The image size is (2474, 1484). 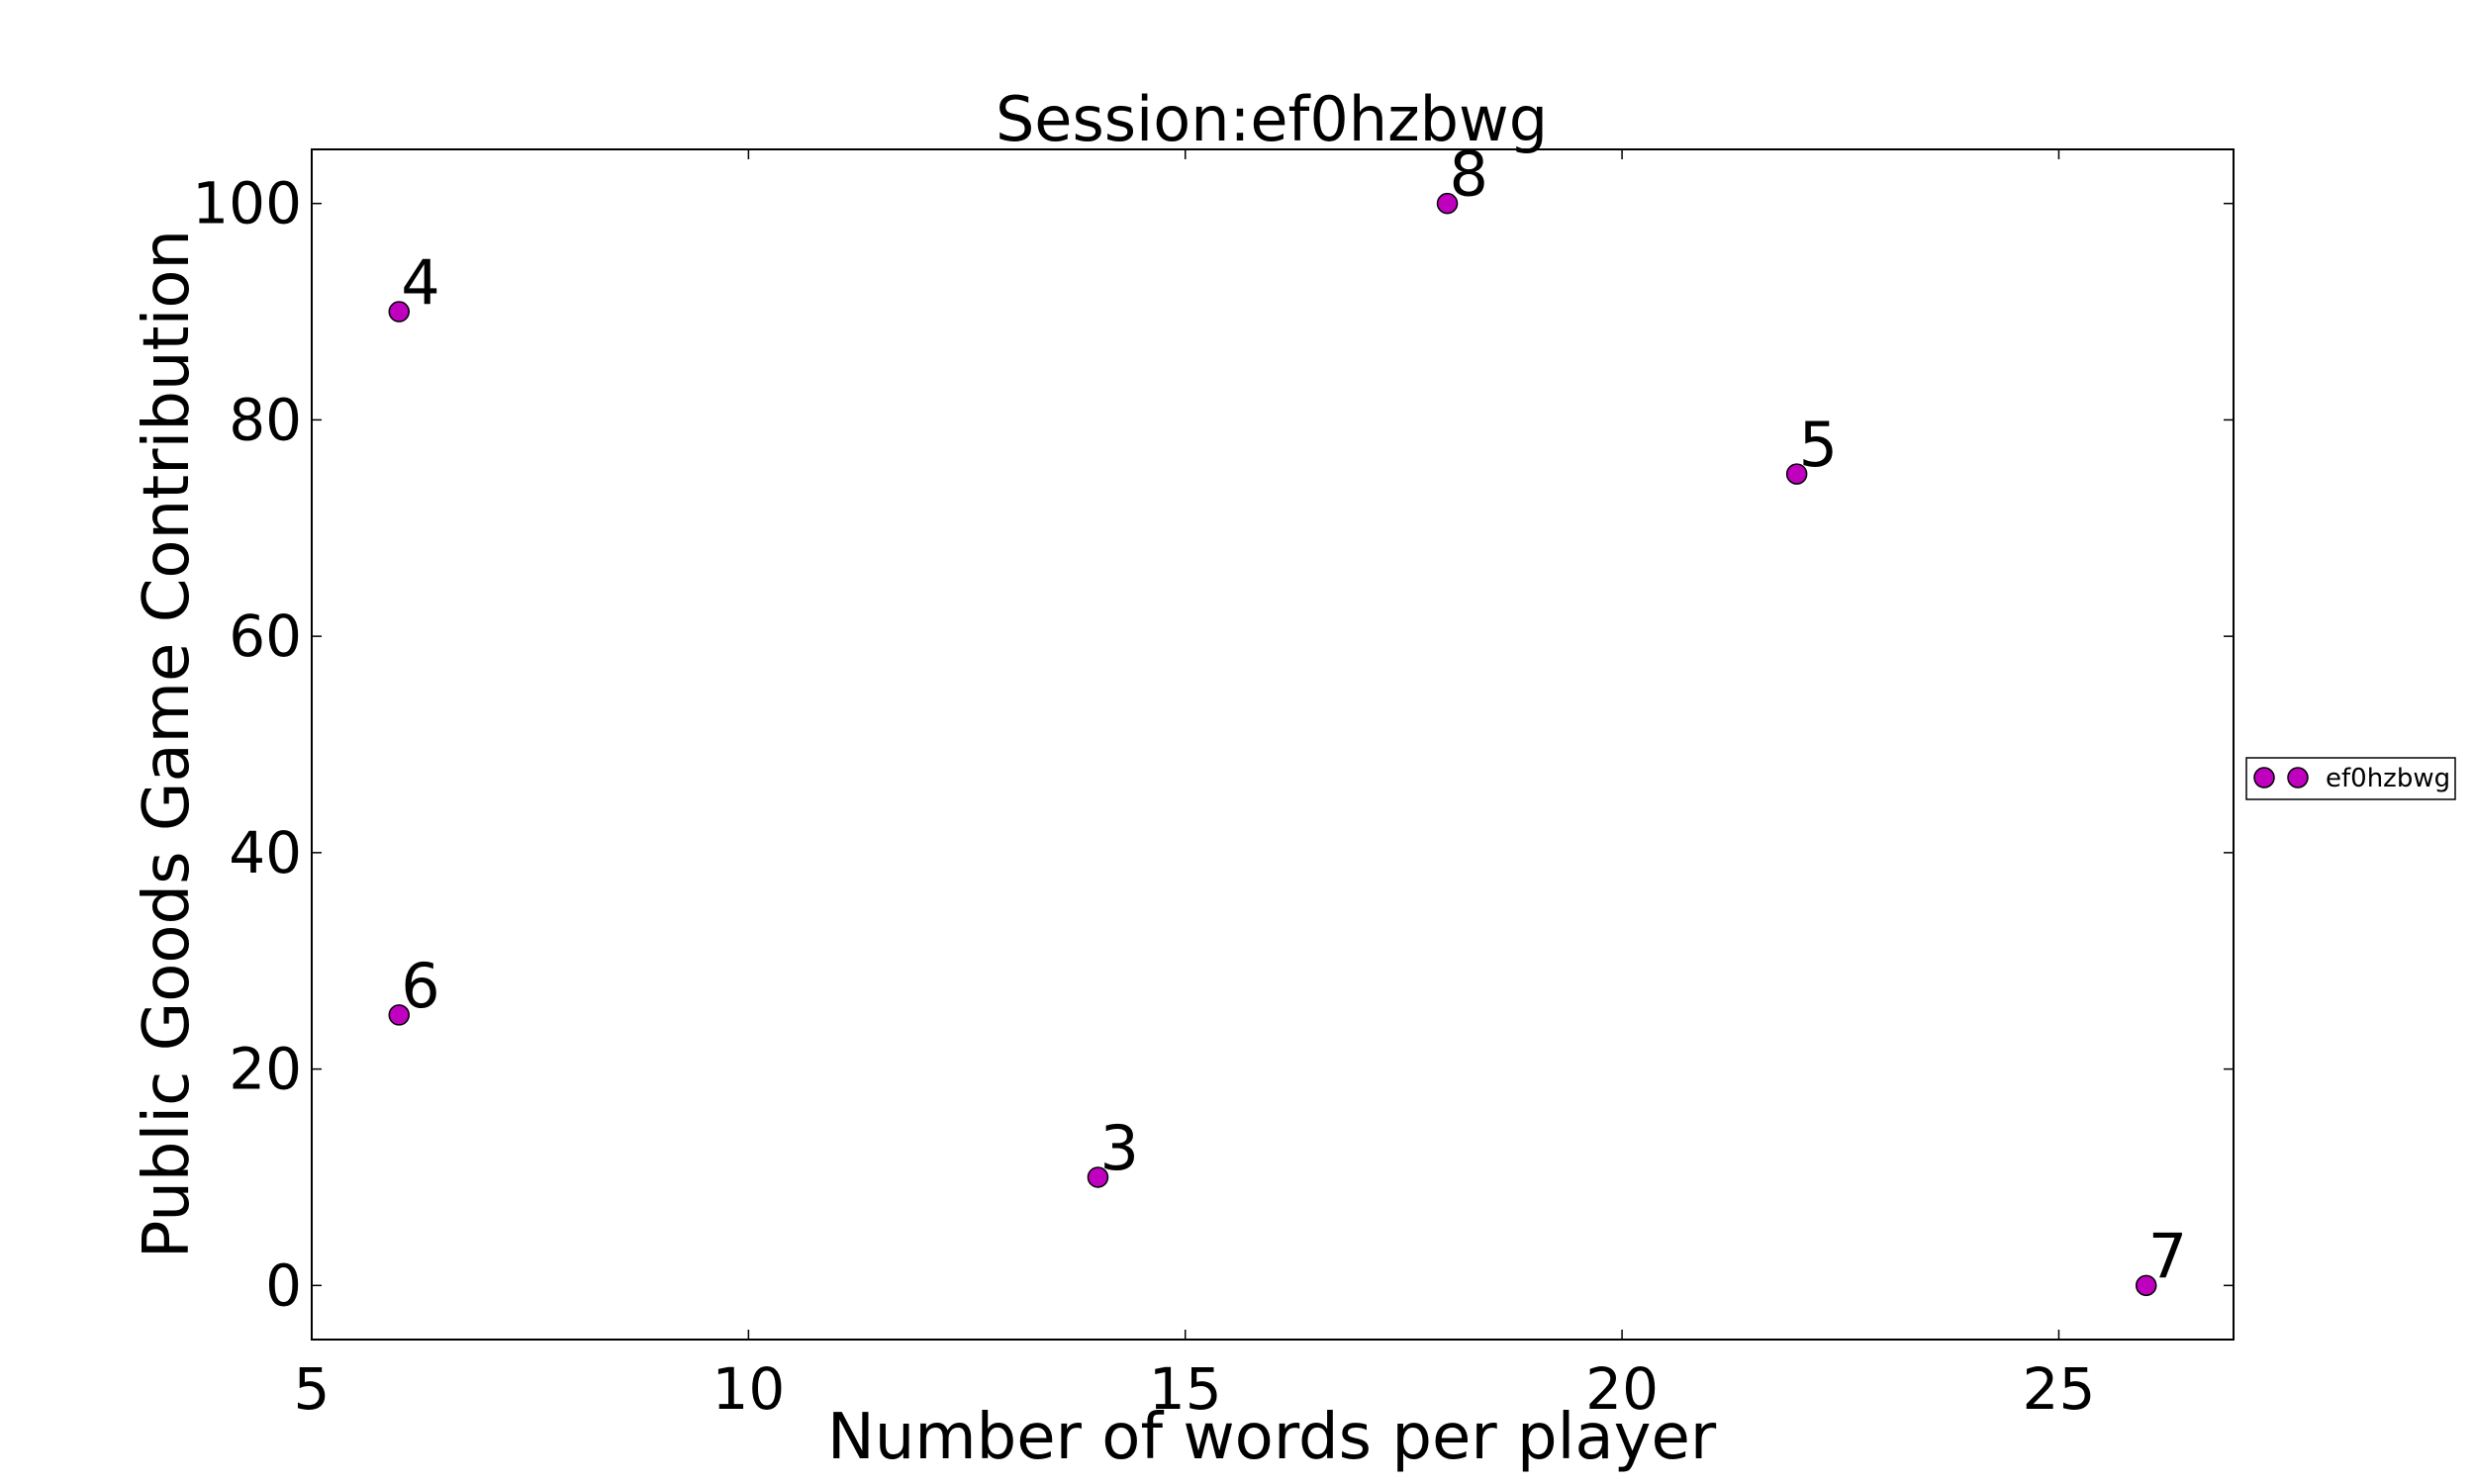 What do you see at coordinates (1118, 1148) in the screenshot?
I see `point-label: 3` at bounding box center [1118, 1148].